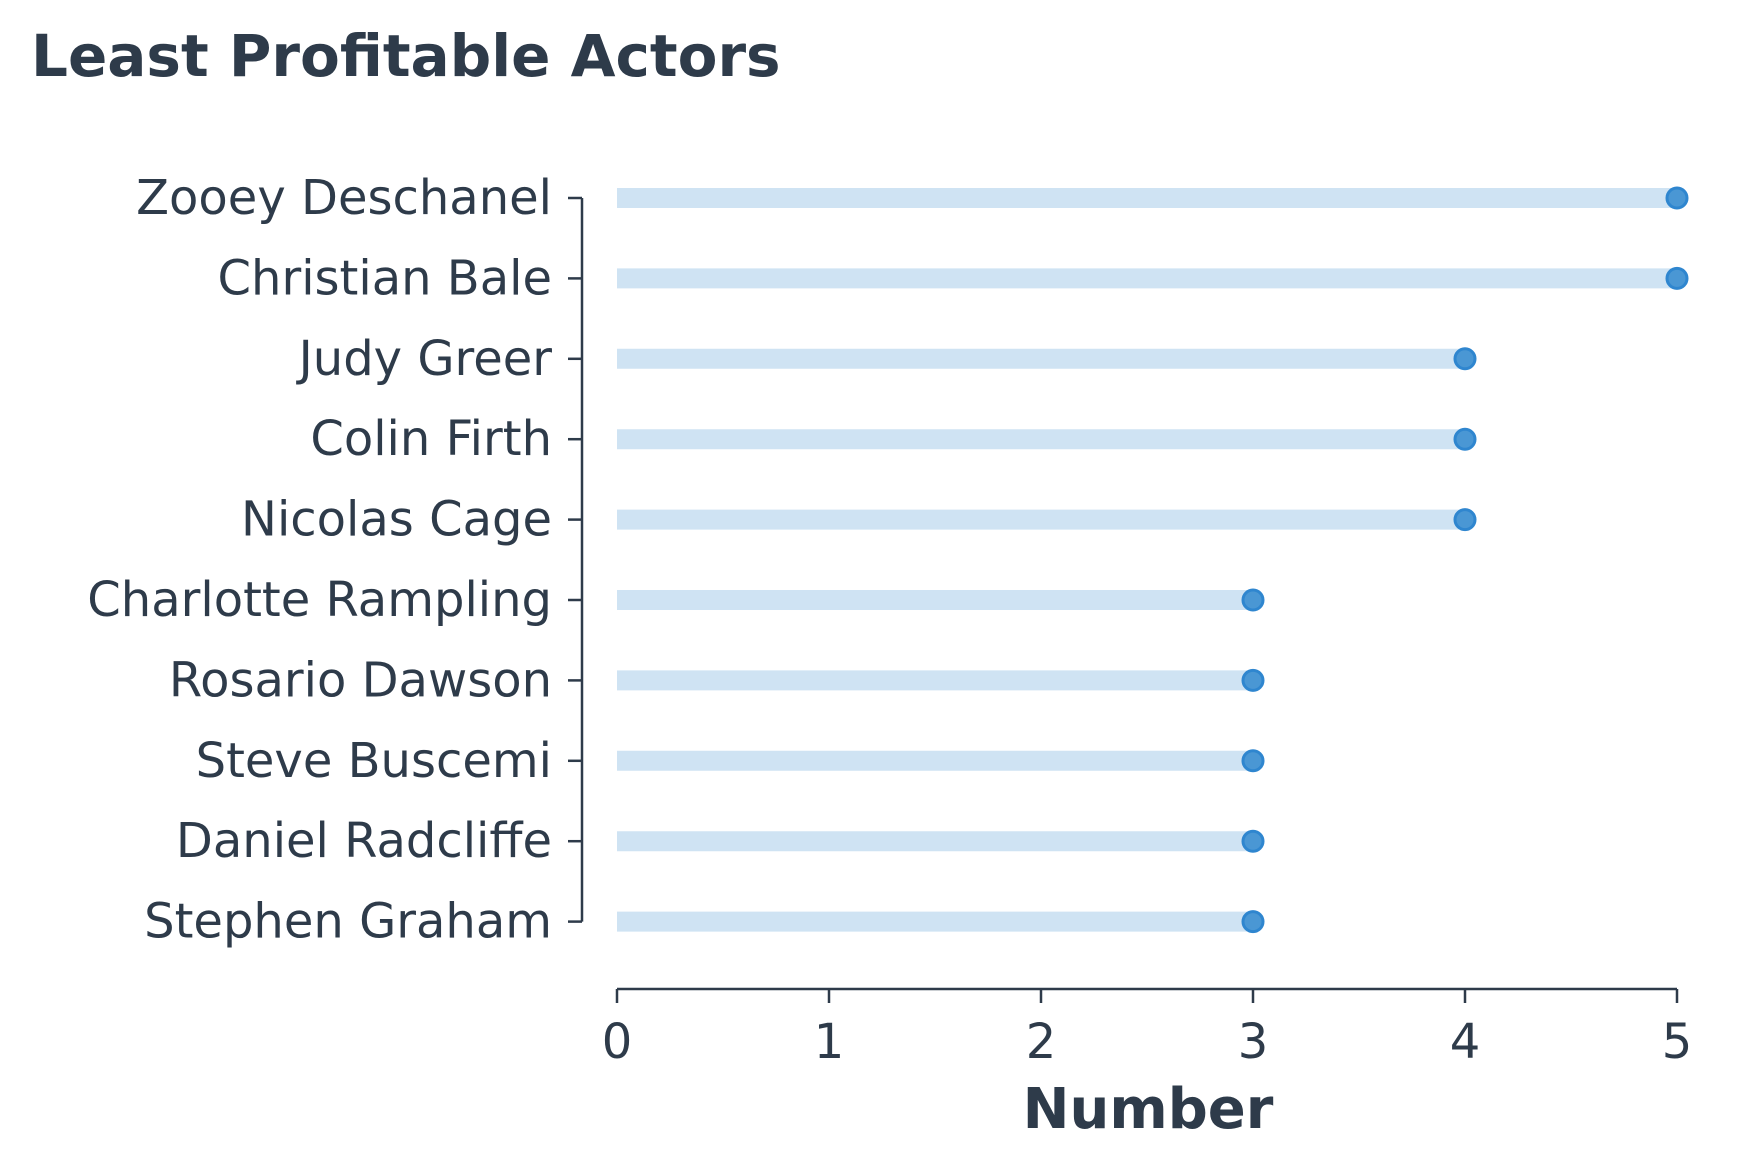 This screenshot has width=1758, height=1169. Describe the element at coordinates (406, 56) in the screenshot. I see `chart-title: Least Profitable Actors` at that location.